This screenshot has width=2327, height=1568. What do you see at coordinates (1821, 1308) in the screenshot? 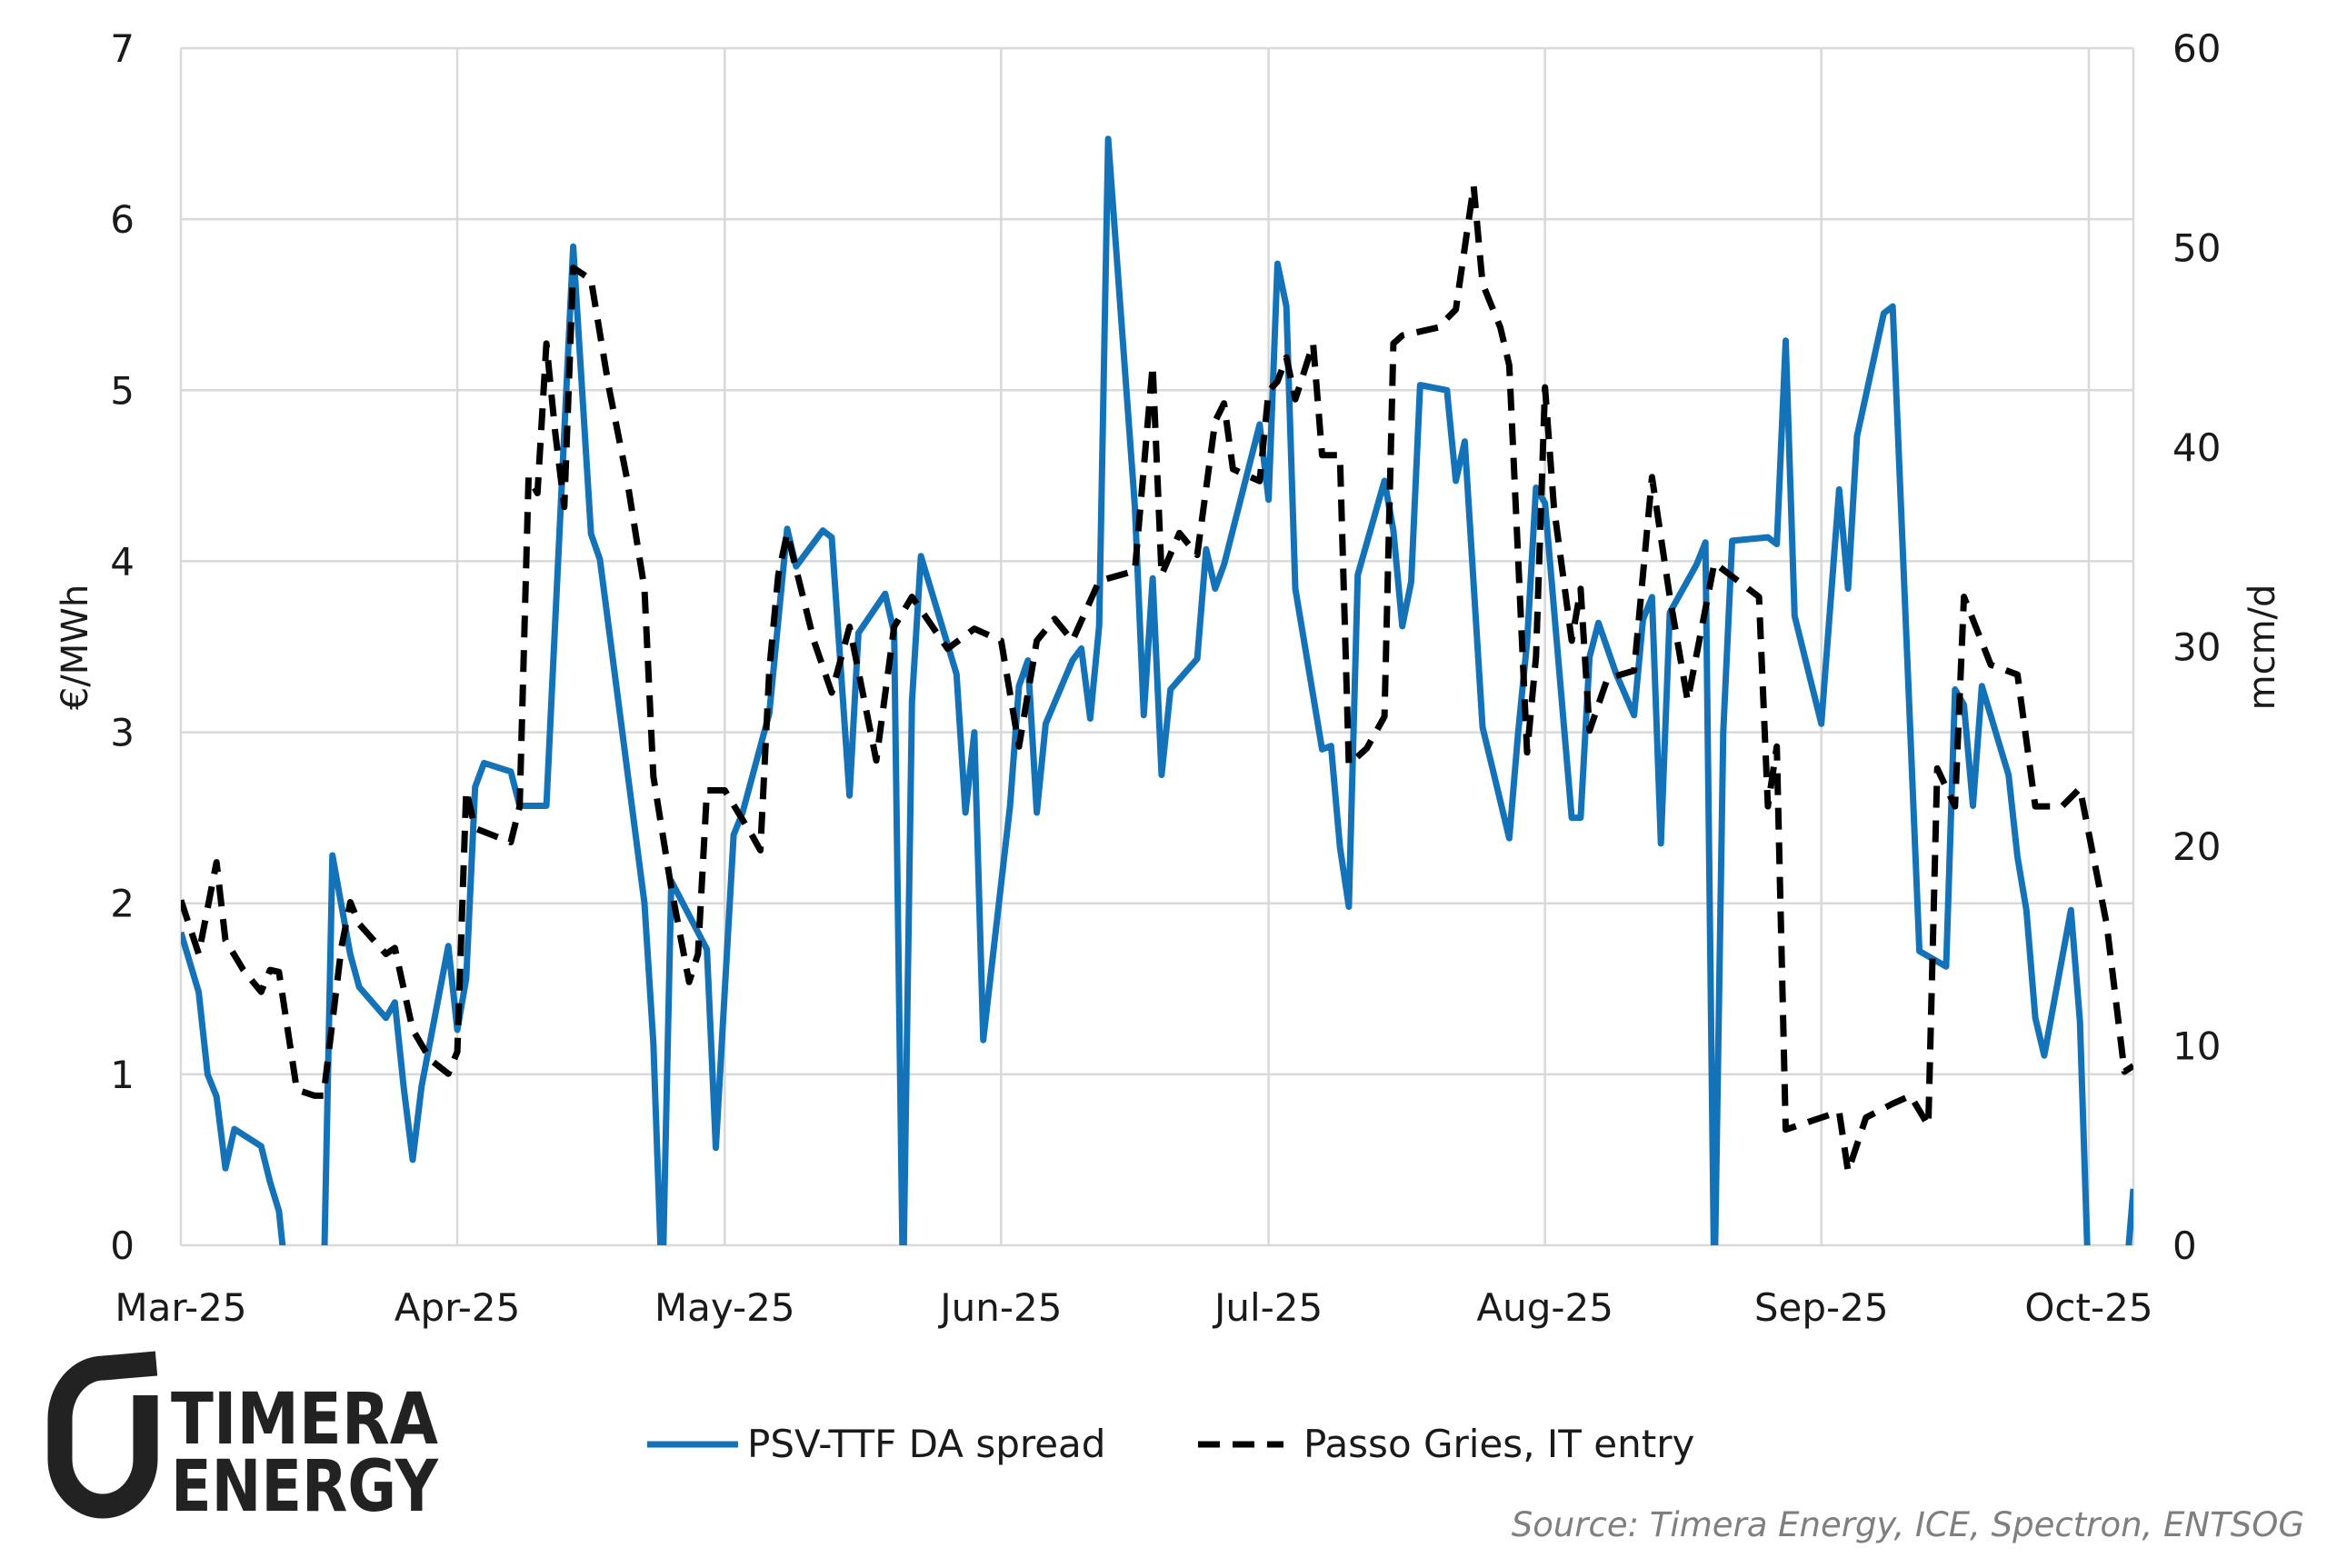
I see `x-tick-label: Sep-25` at bounding box center [1821, 1308].